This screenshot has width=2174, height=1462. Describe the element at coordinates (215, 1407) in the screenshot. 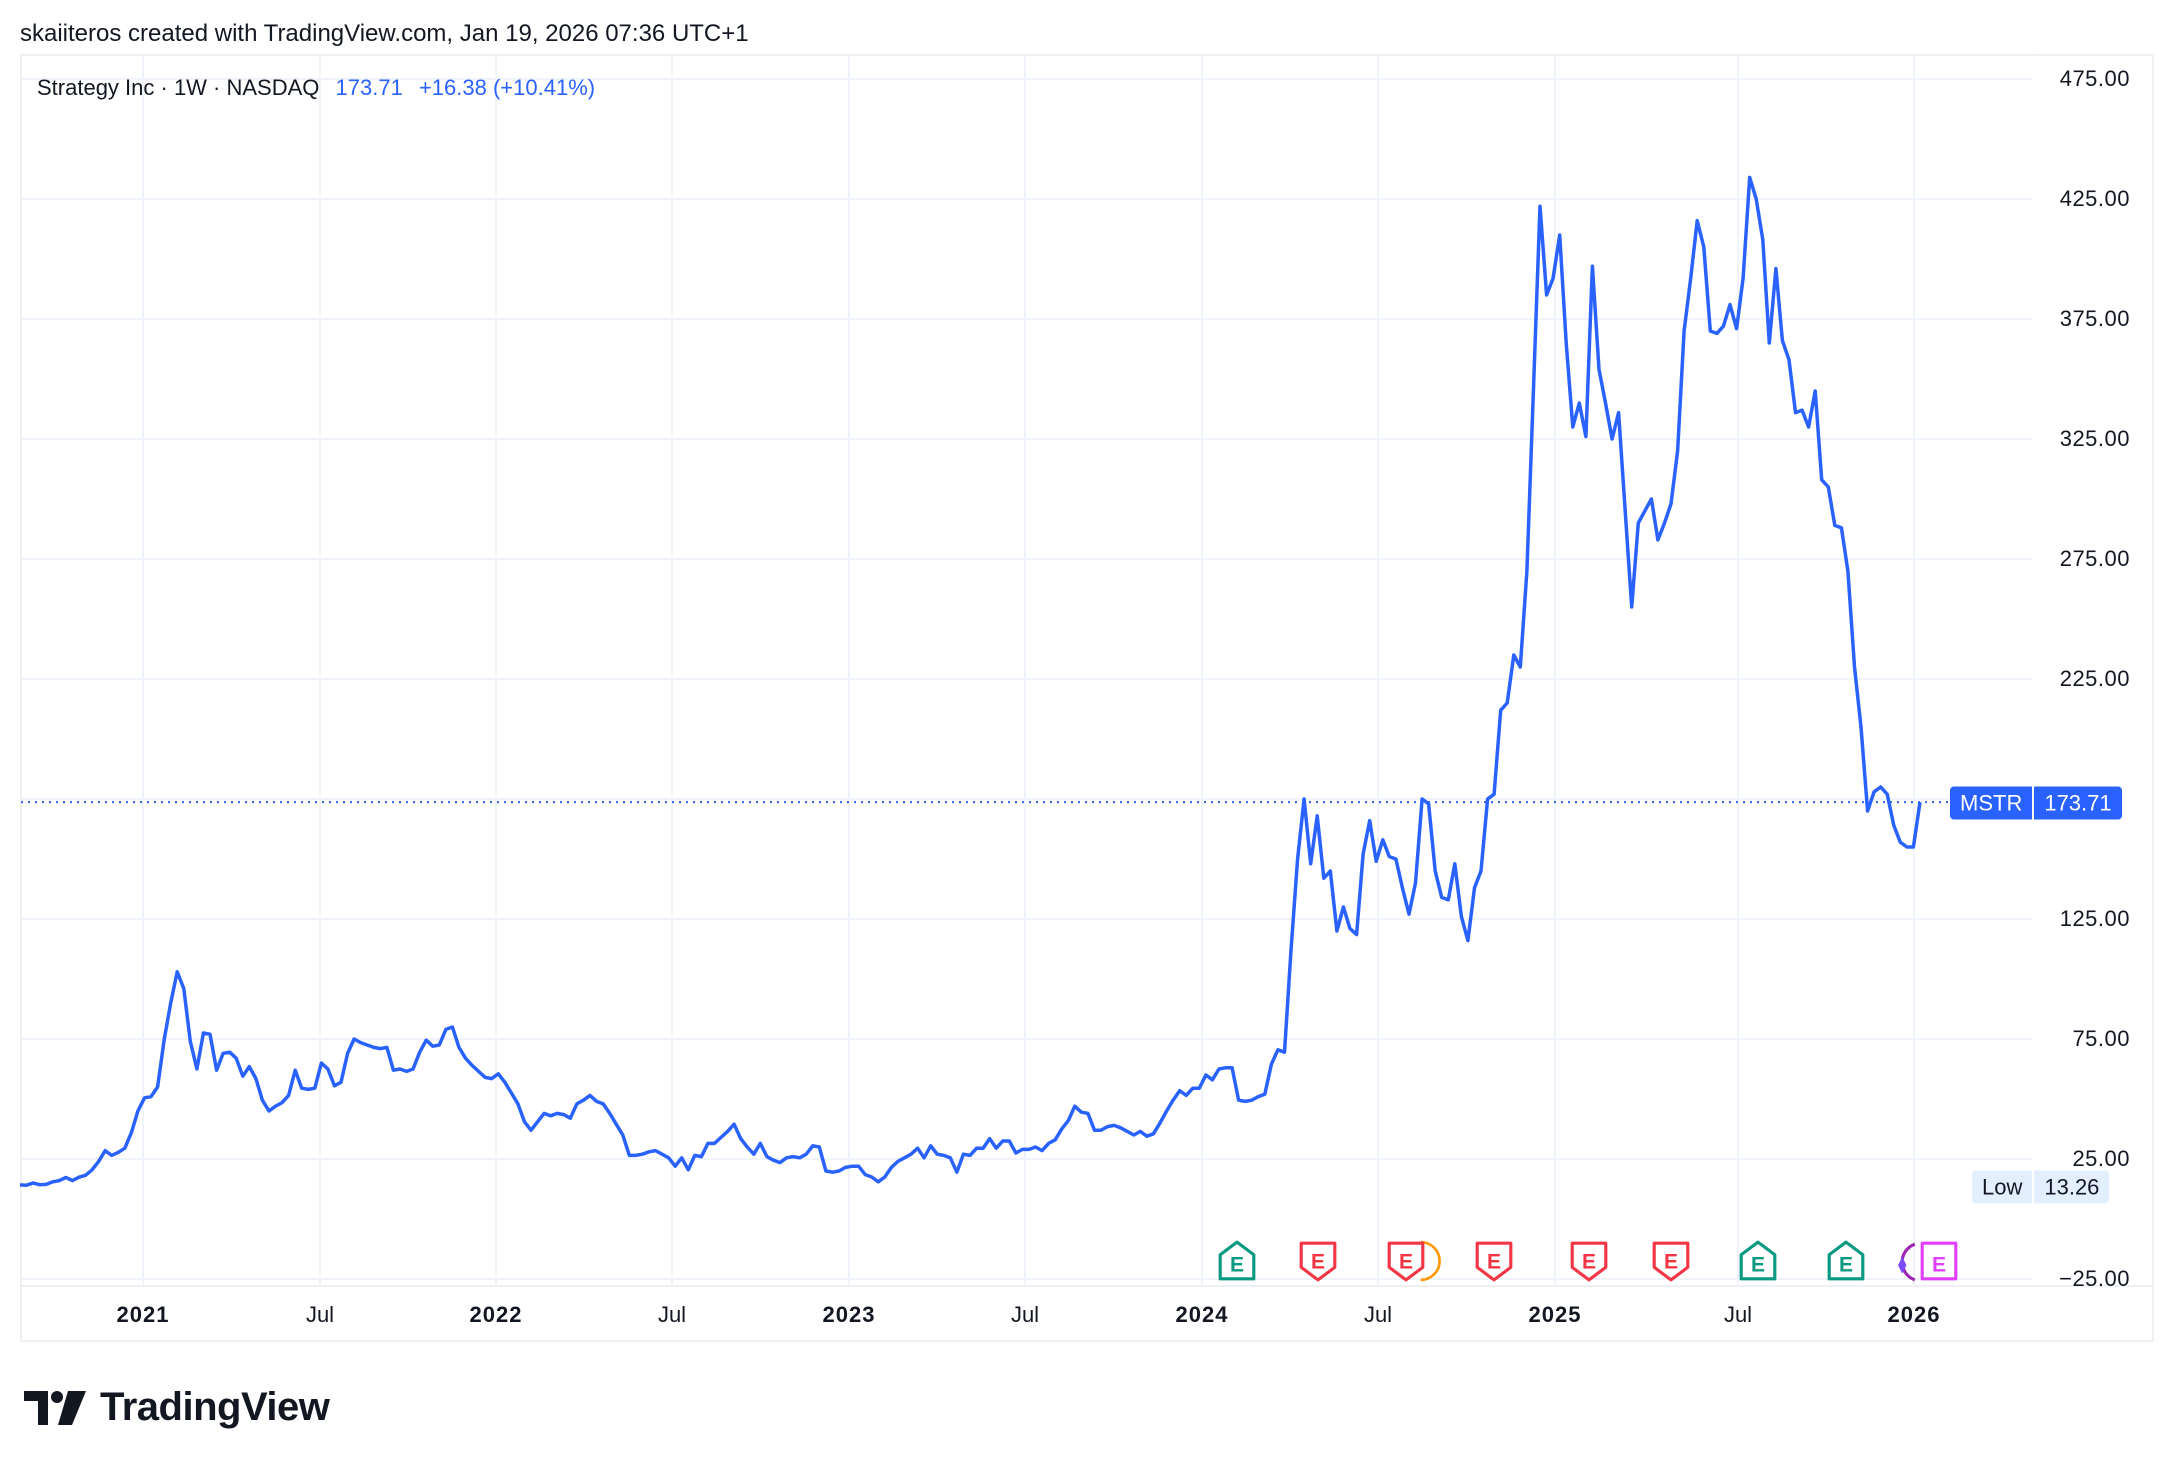

I see `tradingview-wordmark: TradingView` at that location.